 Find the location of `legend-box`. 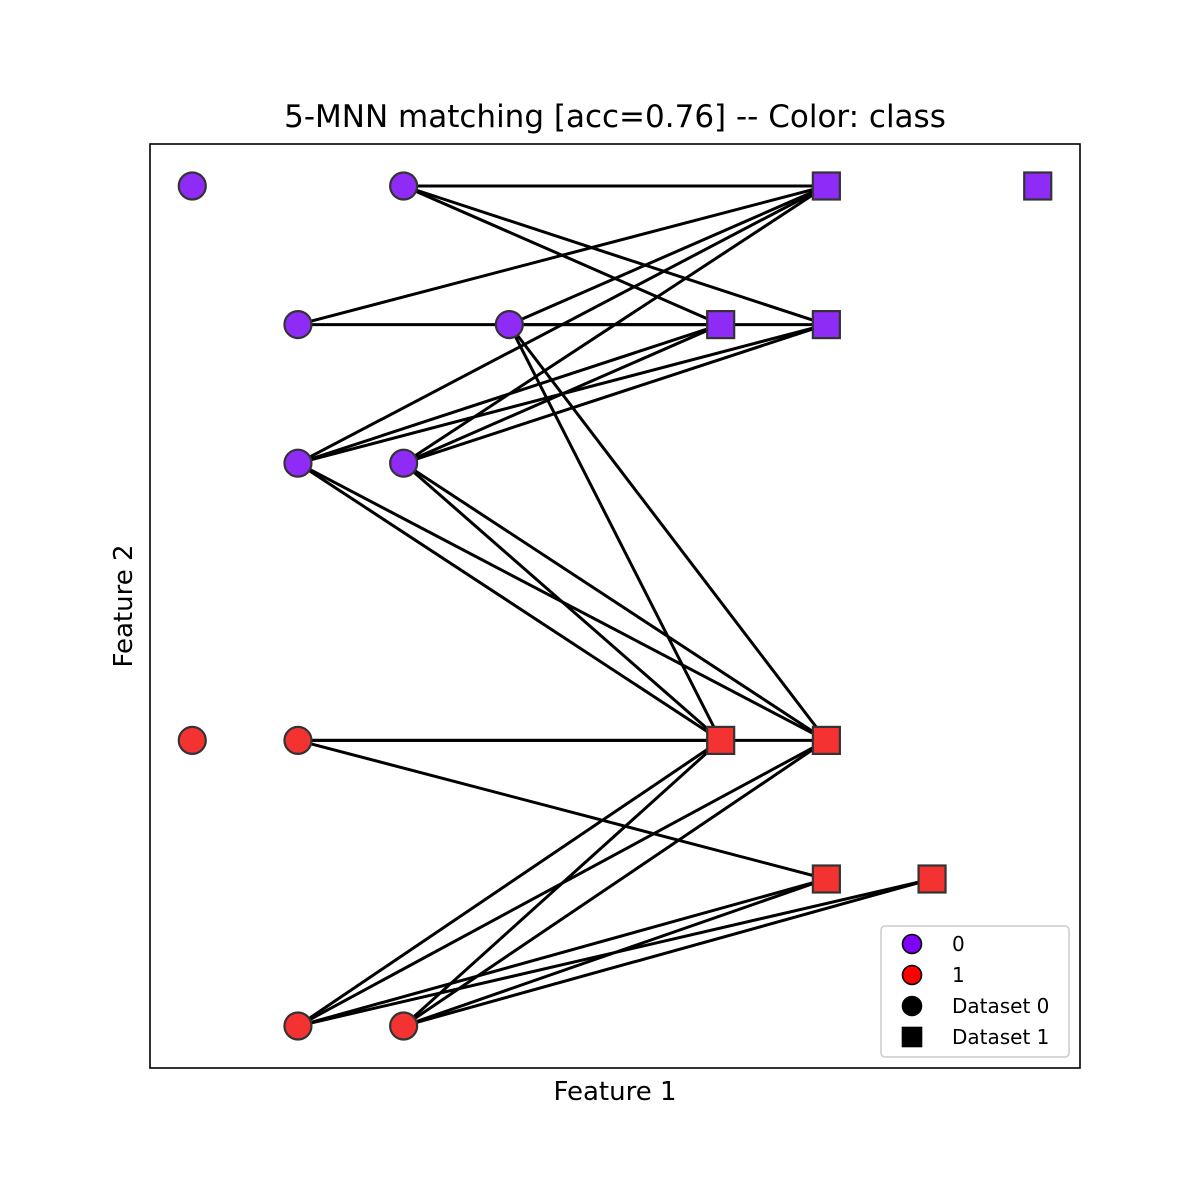

legend-box is located at coordinates (975, 991).